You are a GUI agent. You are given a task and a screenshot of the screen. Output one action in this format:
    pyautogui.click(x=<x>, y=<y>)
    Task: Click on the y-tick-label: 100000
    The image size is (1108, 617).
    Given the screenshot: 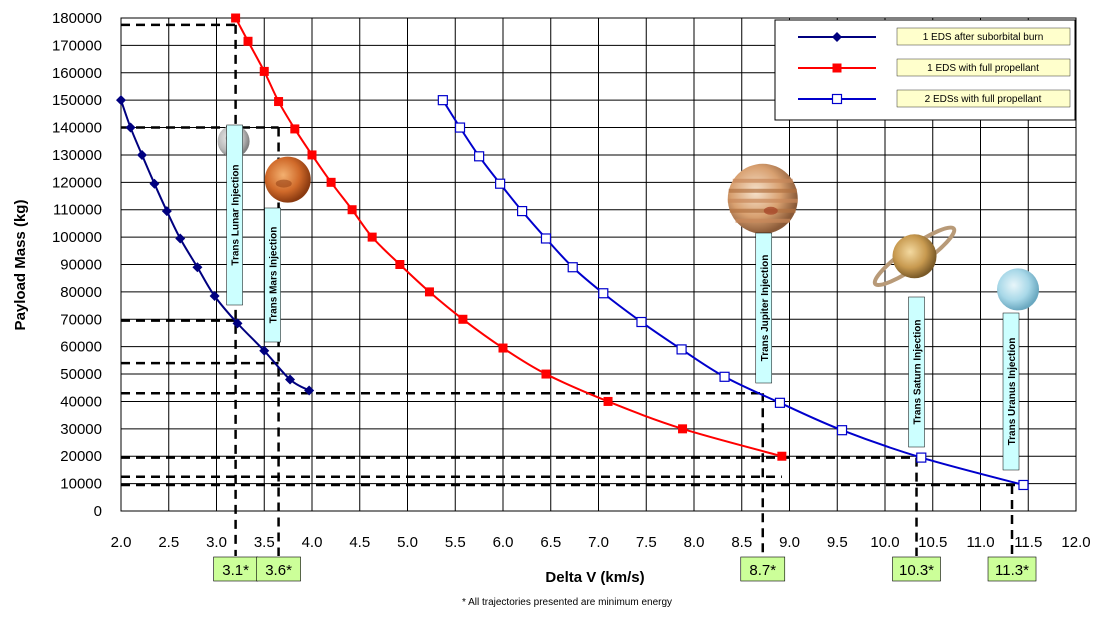 What is the action you would take?
    pyautogui.click(x=77, y=237)
    